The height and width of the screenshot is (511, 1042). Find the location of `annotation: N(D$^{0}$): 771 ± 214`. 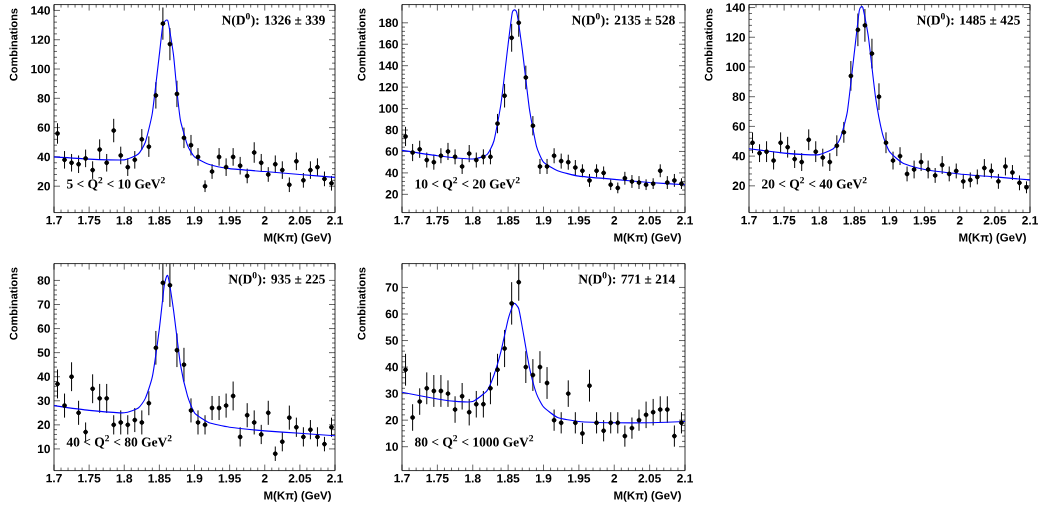

annotation: N(D$^{0}$): 771 ± 214 is located at coordinates (627, 279).